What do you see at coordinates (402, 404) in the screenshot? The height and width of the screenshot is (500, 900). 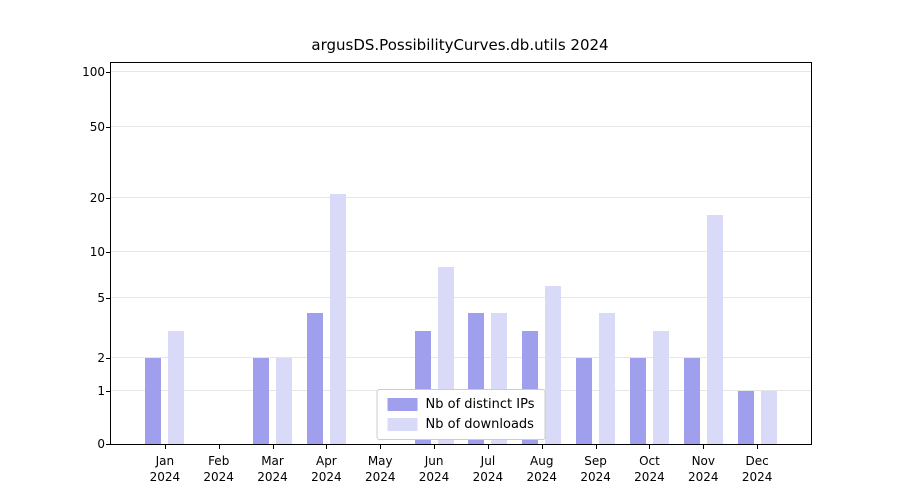 I see `legend-swatch-distinct-ips` at bounding box center [402, 404].